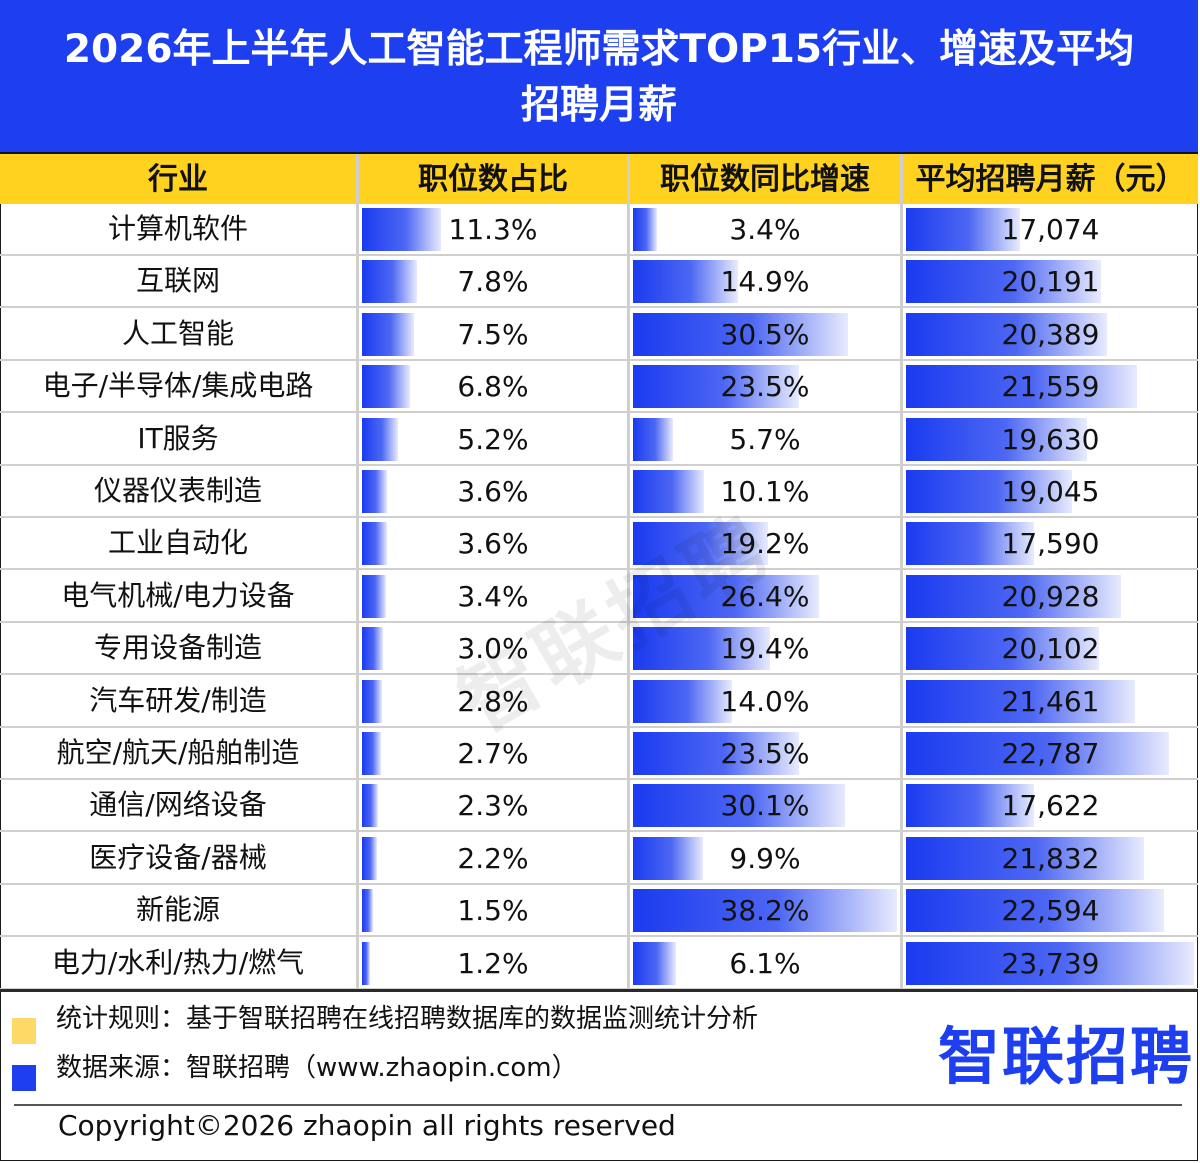 This screenshot has height=1163, width=1200. Describe the element at coordinates (1066, 1056) in the screenshot. I see `zhaopin-logo: 智联招聘` at that location.